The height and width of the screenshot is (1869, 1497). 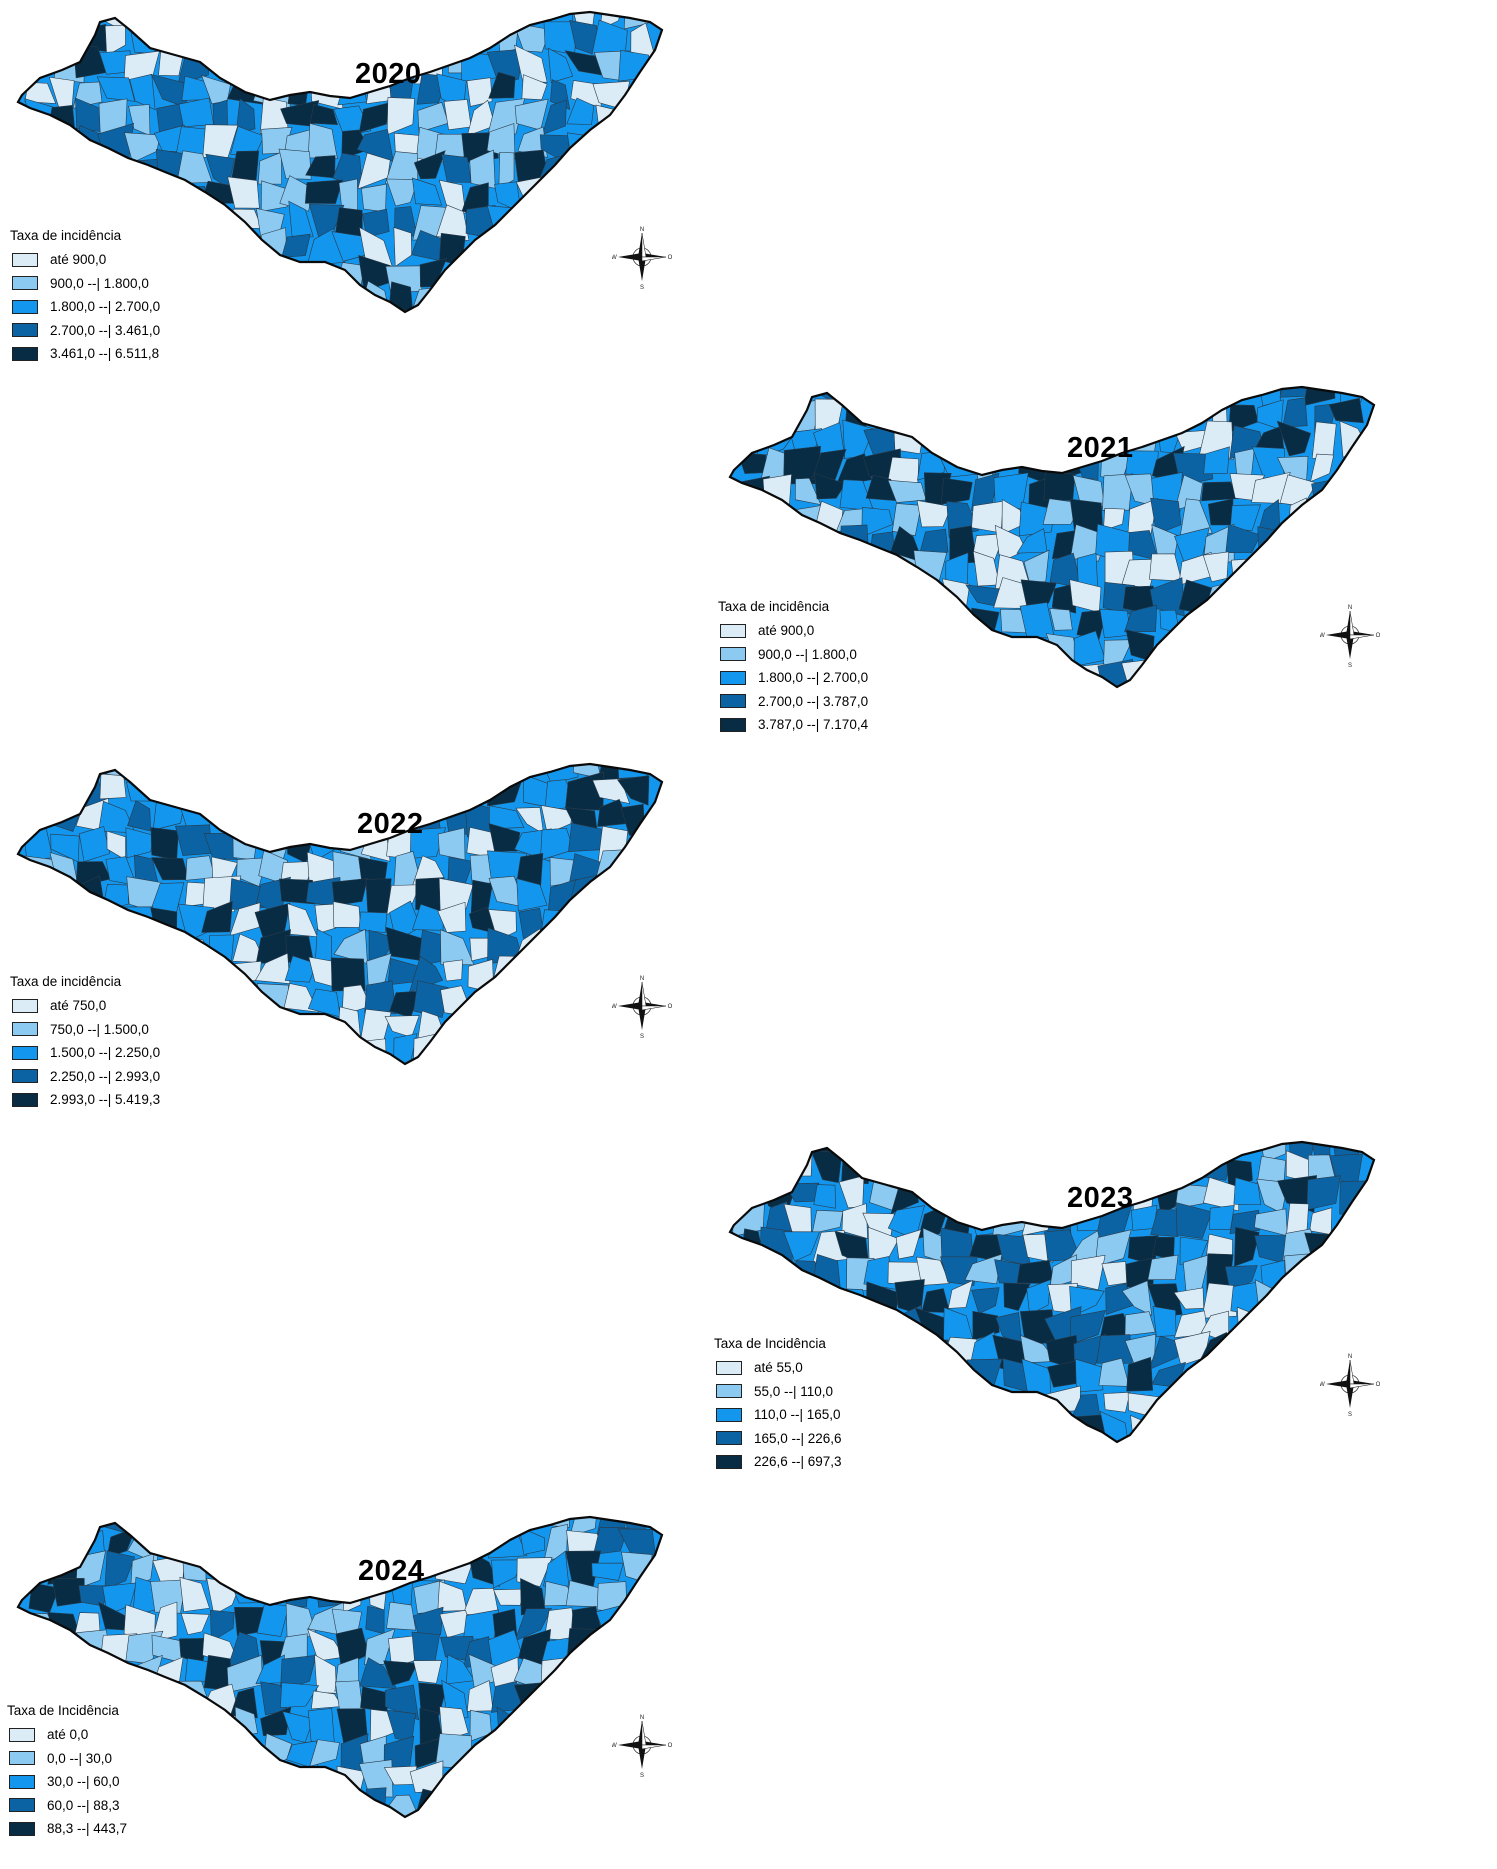 I want to click on legend-item: 900,0 --| 1.800,0, so click(x=793, y=655).